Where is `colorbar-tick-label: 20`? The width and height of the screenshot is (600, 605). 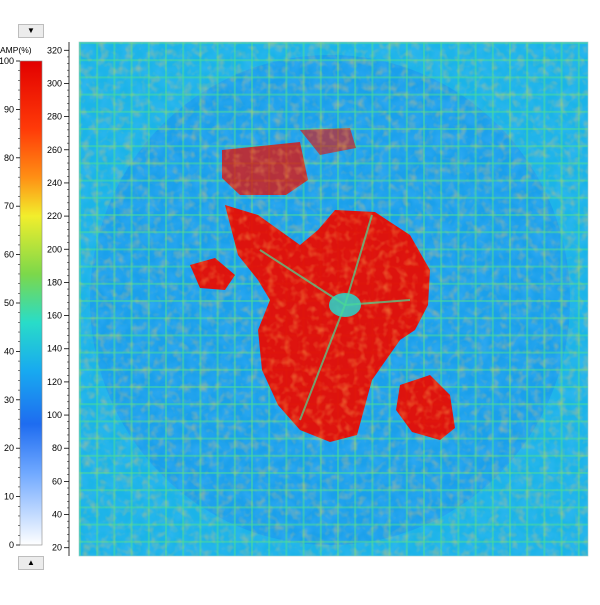 colorbar-tick-label: 20 is located at coordinates (9, 448).